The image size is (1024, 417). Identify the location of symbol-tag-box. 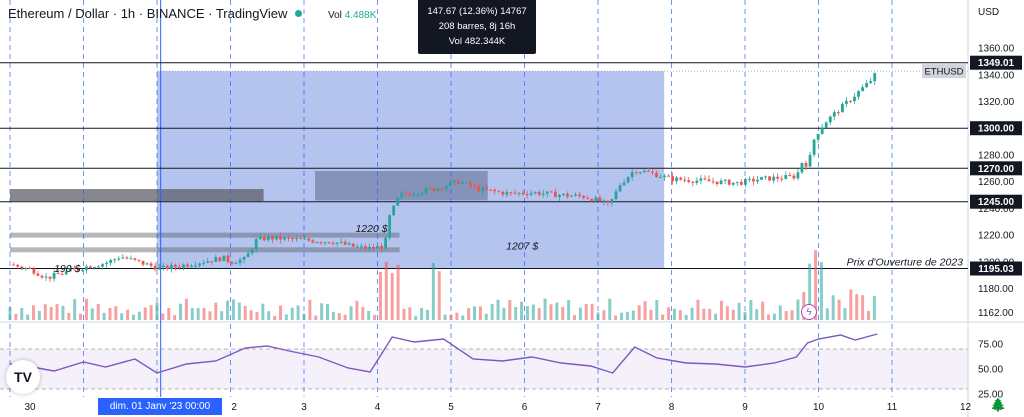
(944, 71).